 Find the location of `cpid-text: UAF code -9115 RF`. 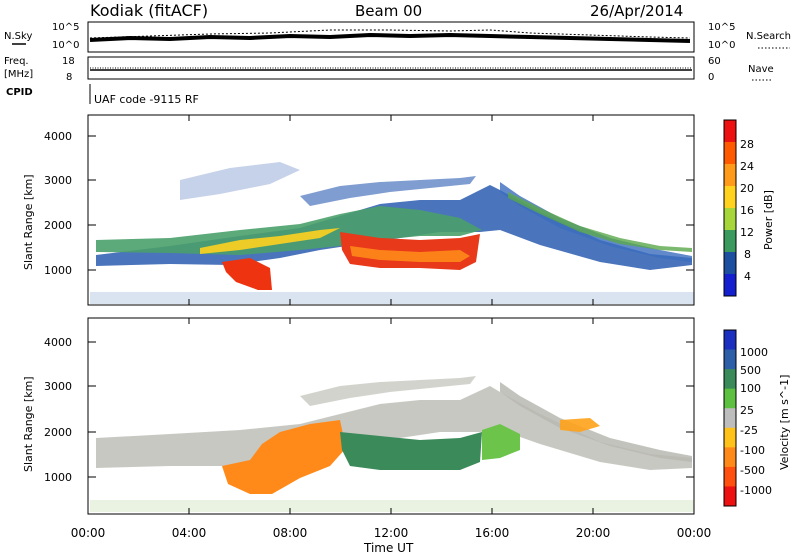

cpid-text: UAF code -9115 RF is located at coordinates (146, 99).